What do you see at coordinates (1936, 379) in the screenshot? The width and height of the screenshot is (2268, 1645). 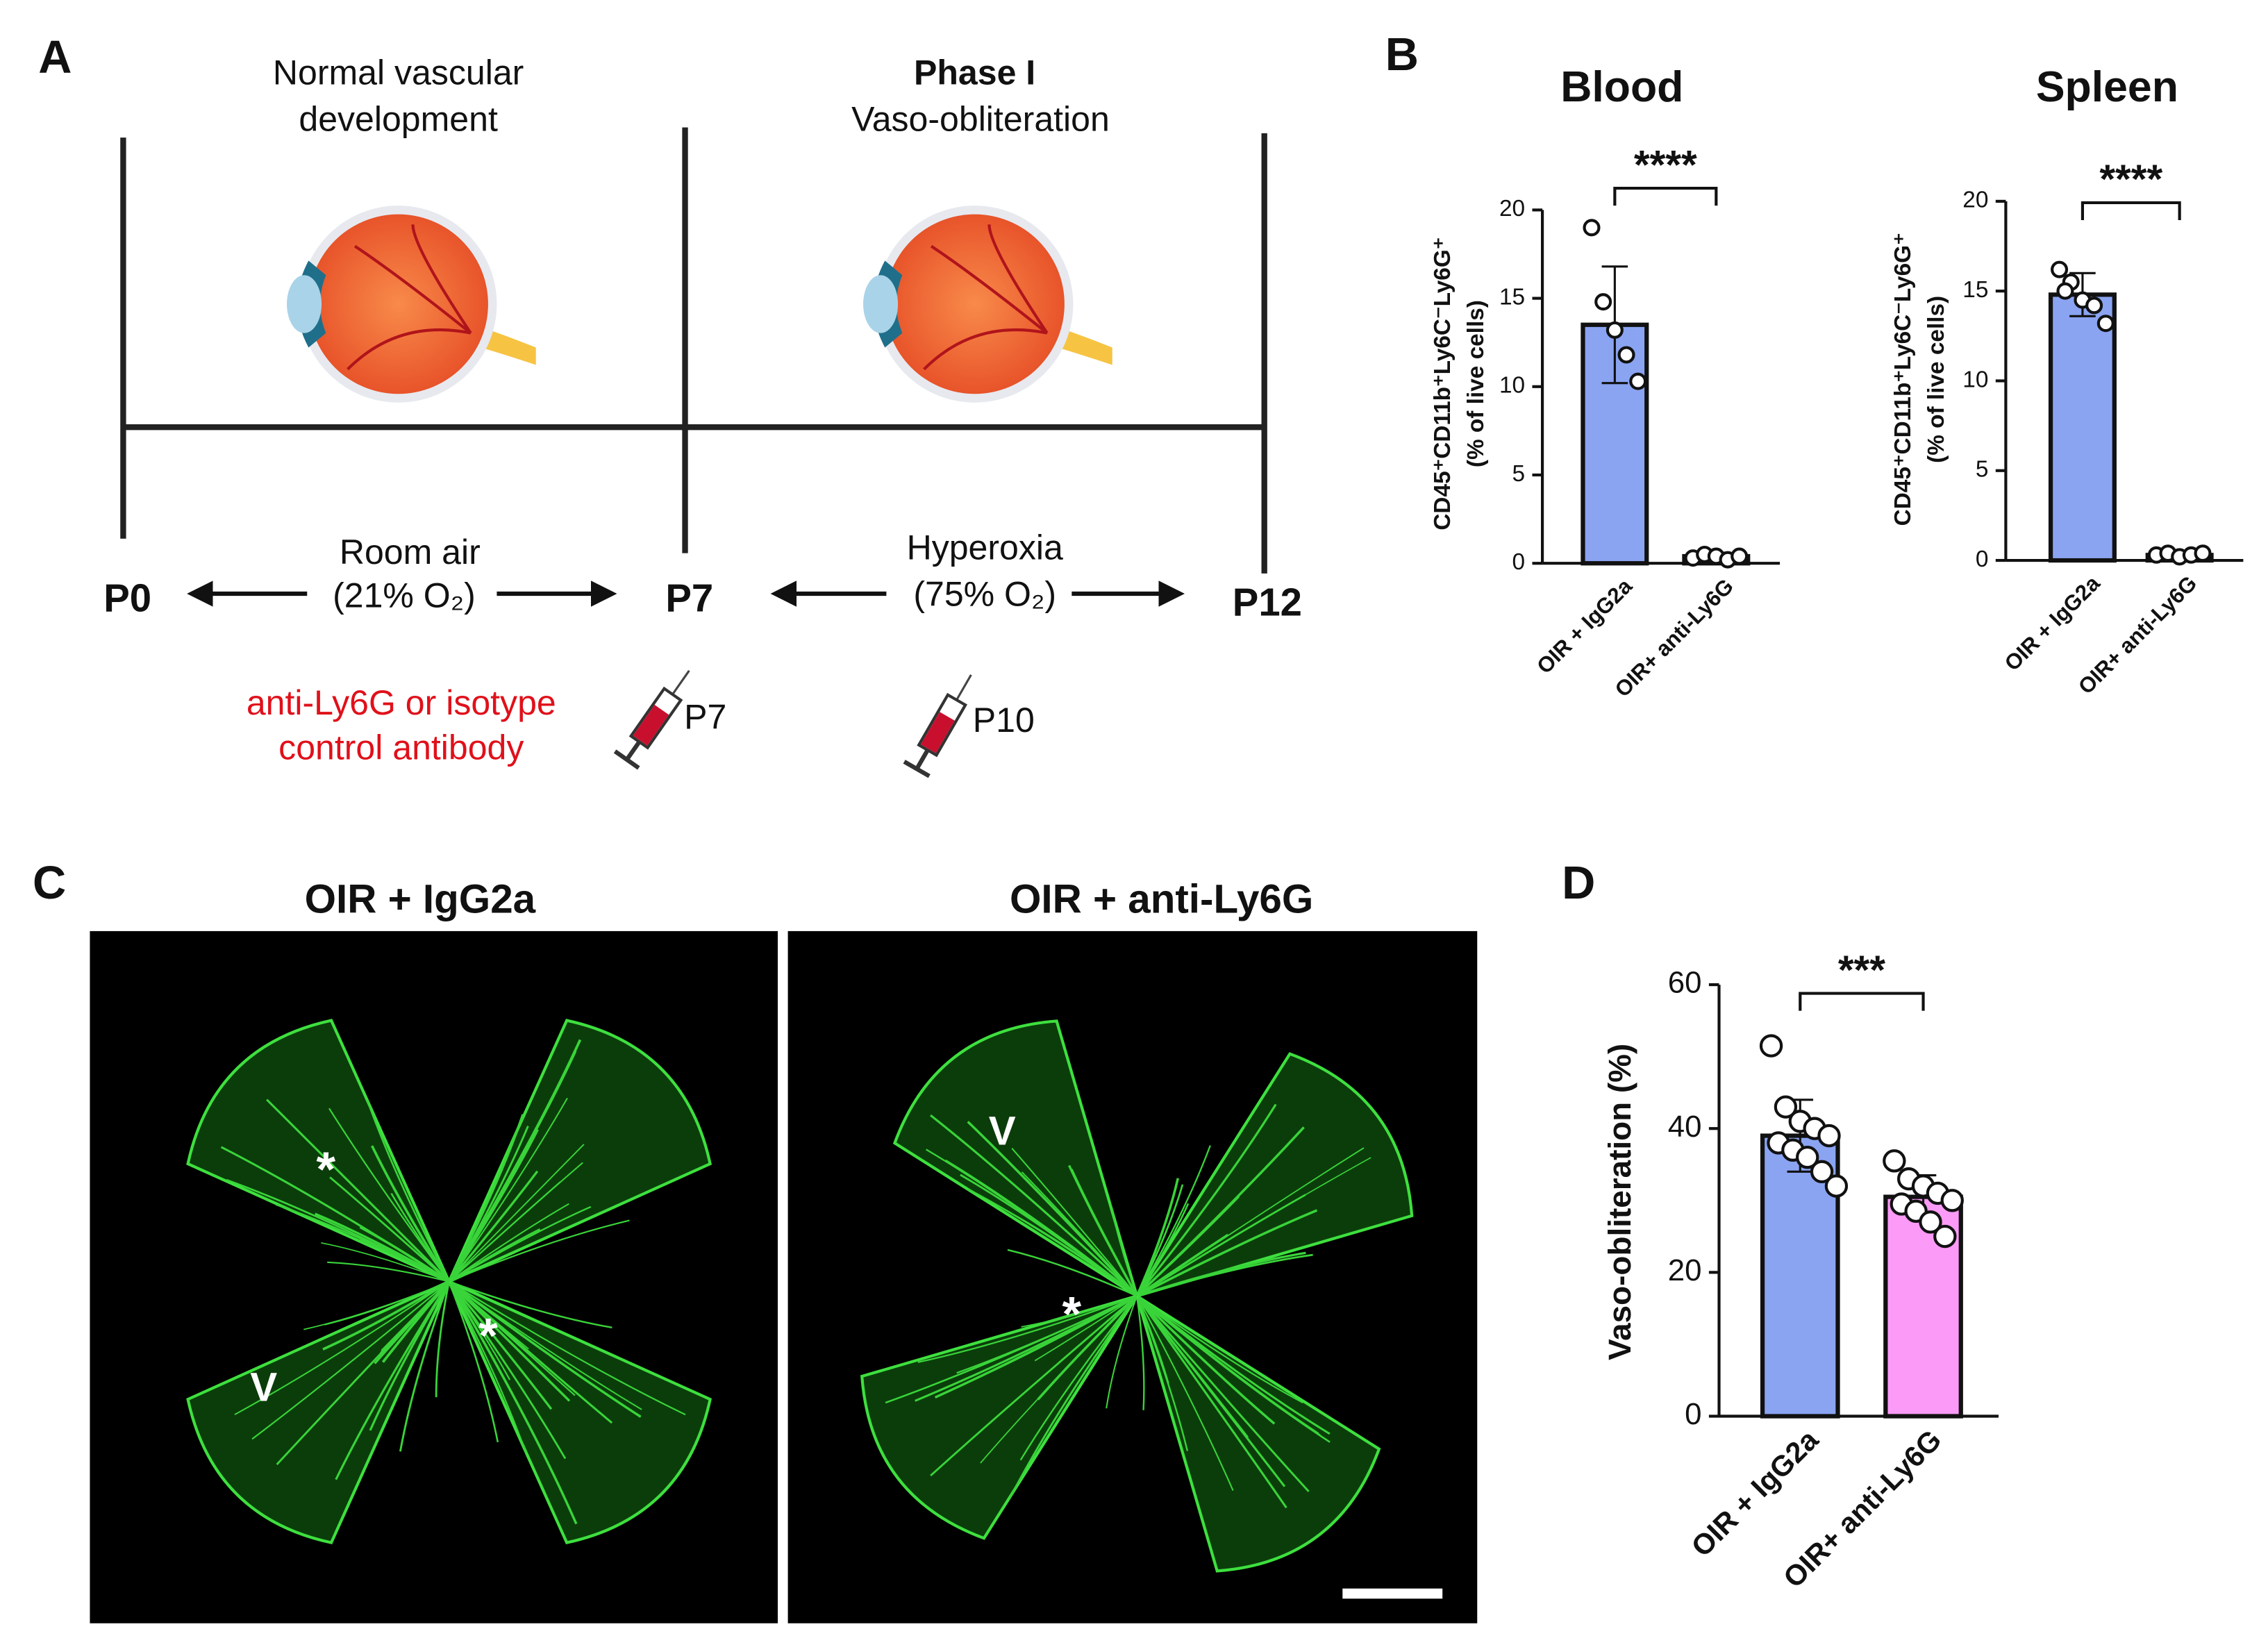 I see `y-axis-label: (% of live cells)` at bounding box center [1936, 379].